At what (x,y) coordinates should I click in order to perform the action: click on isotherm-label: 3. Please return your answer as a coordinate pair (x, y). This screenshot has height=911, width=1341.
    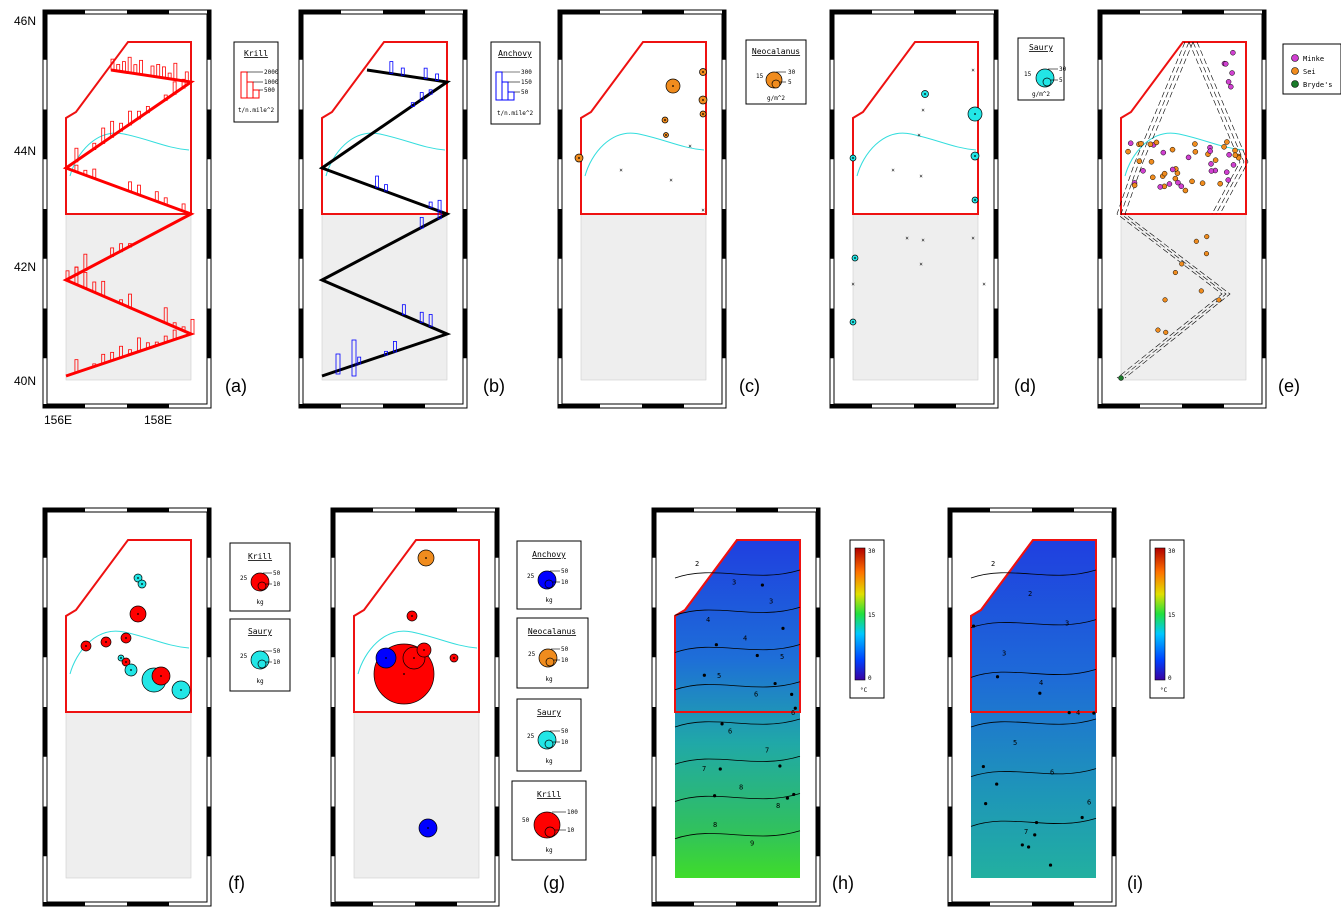
    Looking at the image, I should click on (1004, 653).